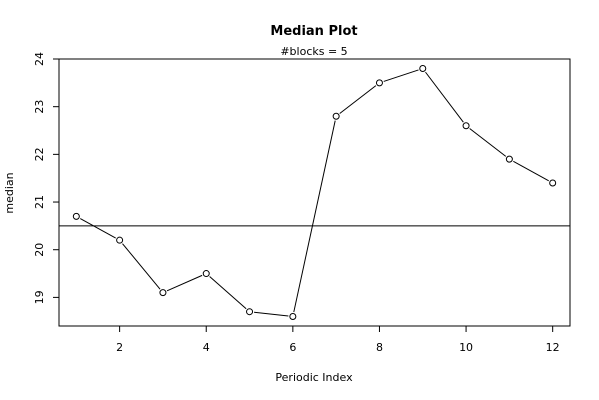 The height and width of the screenshot is (400, 599). I want to click on y-axis-label: median, so click(9, 192).